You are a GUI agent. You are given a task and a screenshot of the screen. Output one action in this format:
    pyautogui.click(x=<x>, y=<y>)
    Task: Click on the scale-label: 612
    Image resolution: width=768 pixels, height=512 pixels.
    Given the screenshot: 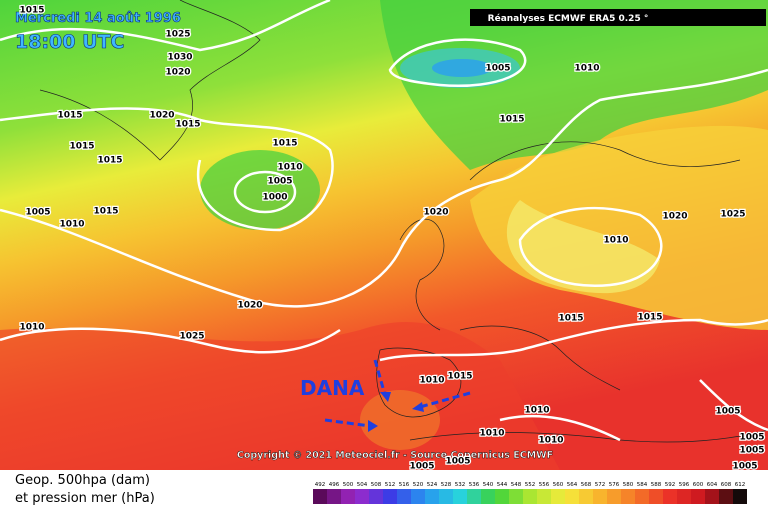 What is the action you would take?
    pyautogui.click(x=740, y=485)
    